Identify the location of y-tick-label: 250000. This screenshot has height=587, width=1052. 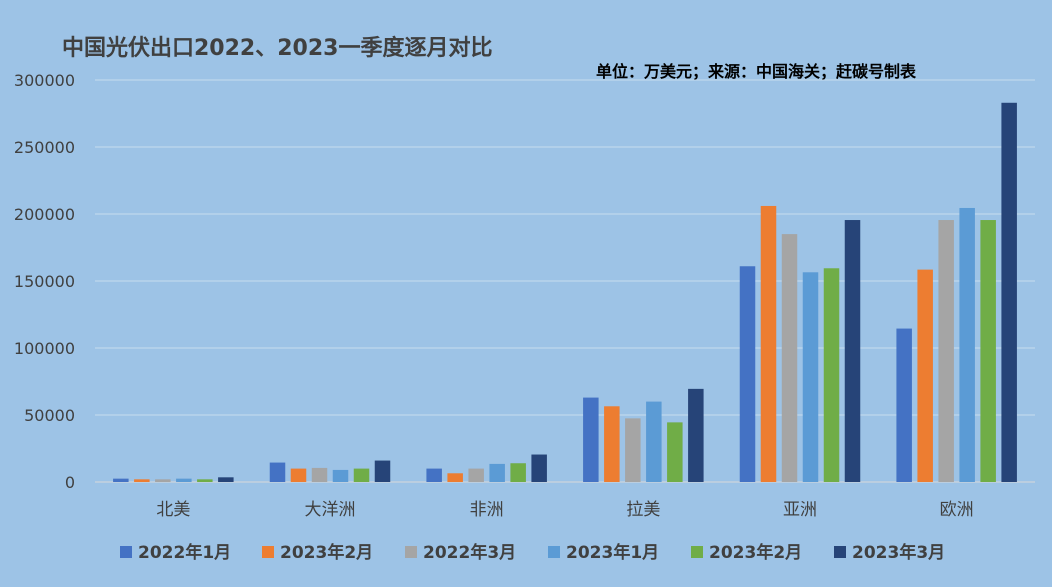
(44, 147).